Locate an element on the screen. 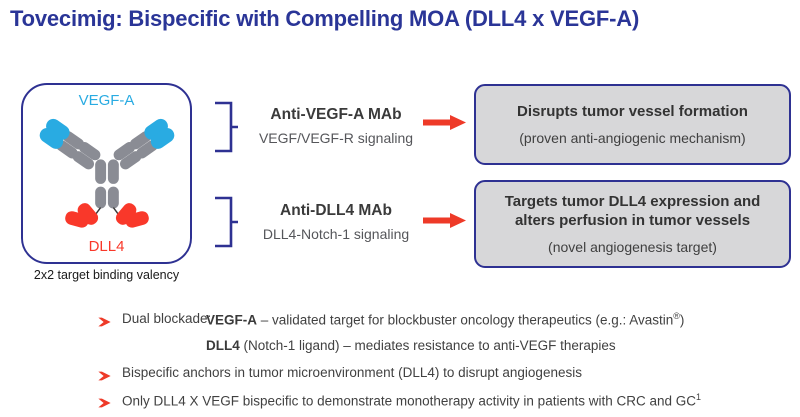 The height and width of the screenshot is (417, 800). diagram-caption: 2x2 target binding valency is located at coordinates (106, 275).